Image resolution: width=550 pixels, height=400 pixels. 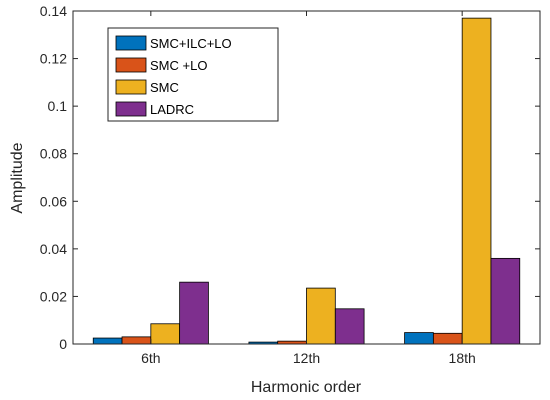 What do you see at coordinates (53, 249) in the screenshot?
I see `y-tick-label: 0.04` at bounding box center [53, 249].